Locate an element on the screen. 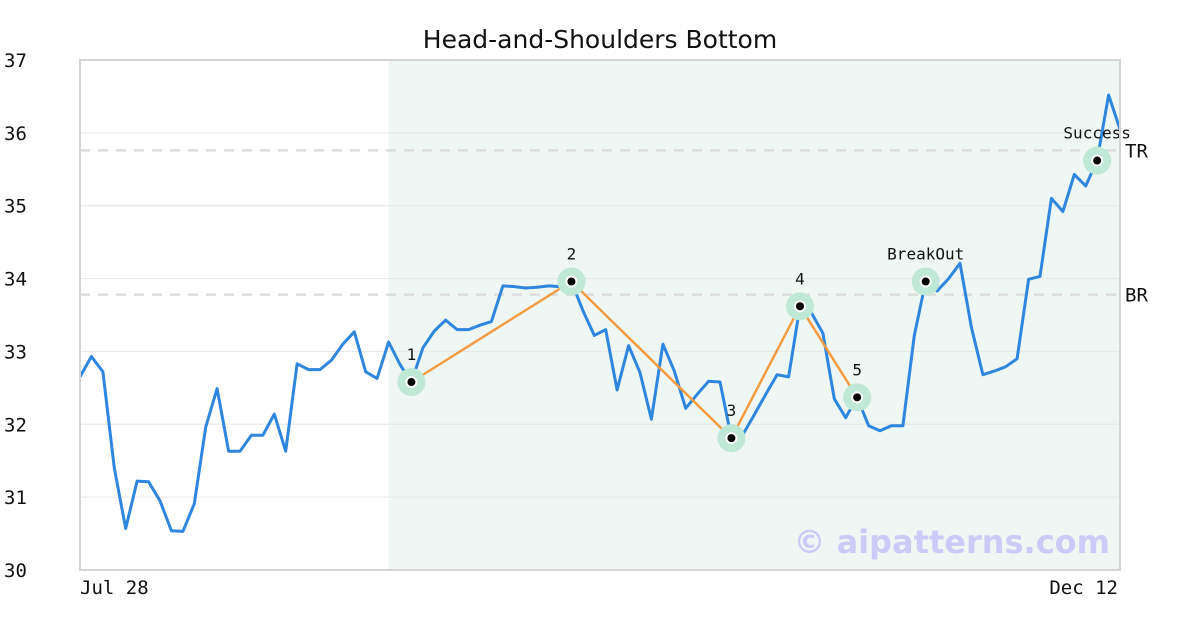 This screenshot has width=1200, height=630. marker-dot-success is located at coordinates (1097, 160).